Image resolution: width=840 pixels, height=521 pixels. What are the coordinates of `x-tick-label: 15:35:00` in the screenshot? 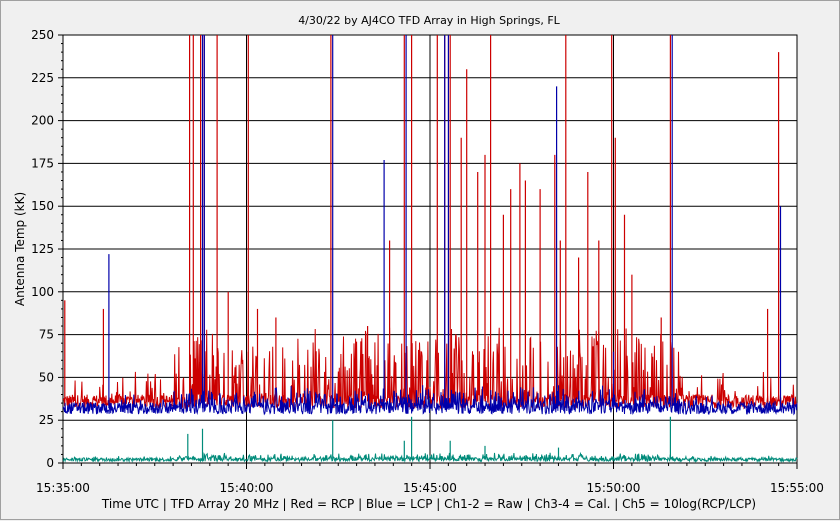 It's located at (63, 488).